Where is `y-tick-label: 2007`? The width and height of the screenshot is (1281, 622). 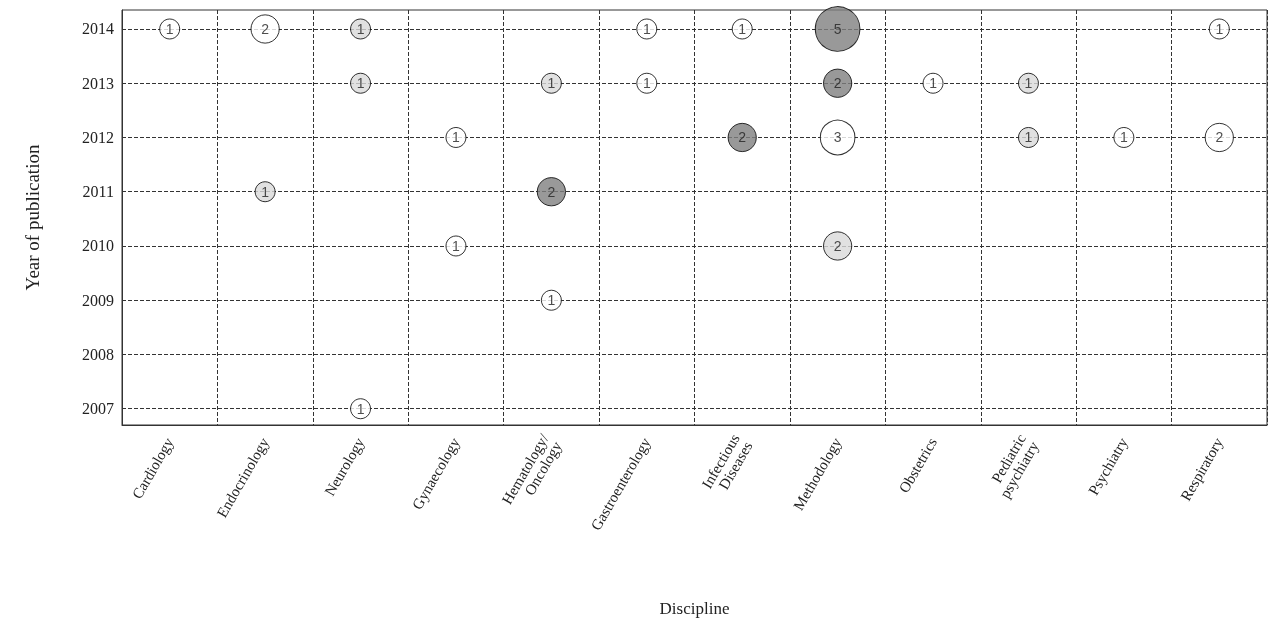
y-tick-label: 2007 is located at coordinates (98, 409).